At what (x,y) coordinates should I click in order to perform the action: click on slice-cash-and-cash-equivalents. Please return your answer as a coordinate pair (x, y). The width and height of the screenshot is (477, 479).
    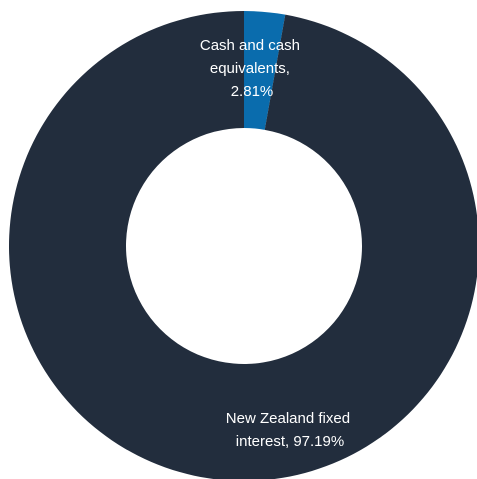
    Looking at the image, I should click on (265, 70).